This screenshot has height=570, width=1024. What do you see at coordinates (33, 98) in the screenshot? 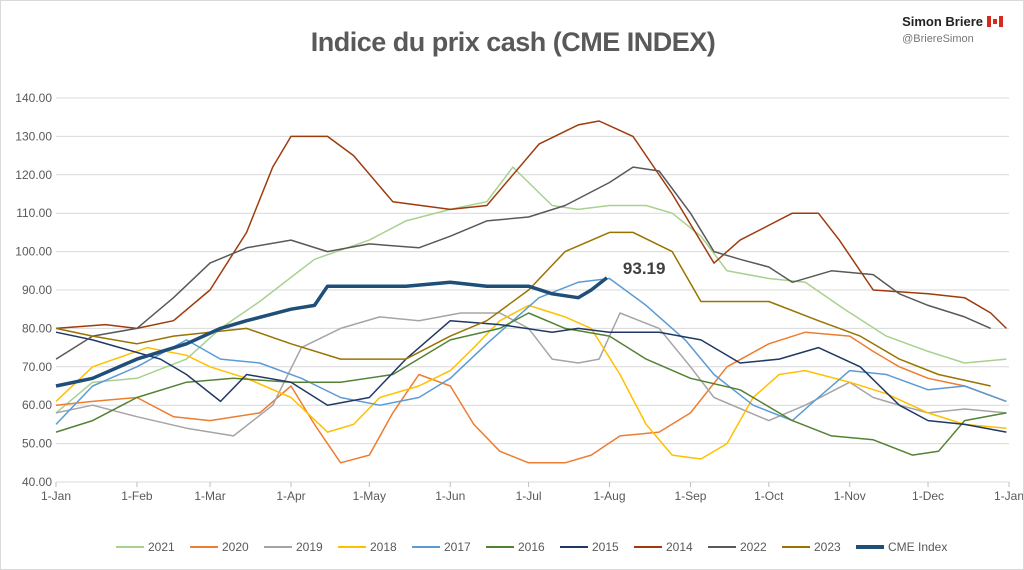
I see `y-tick-label: 140.00` at bounding box center [33, 98].